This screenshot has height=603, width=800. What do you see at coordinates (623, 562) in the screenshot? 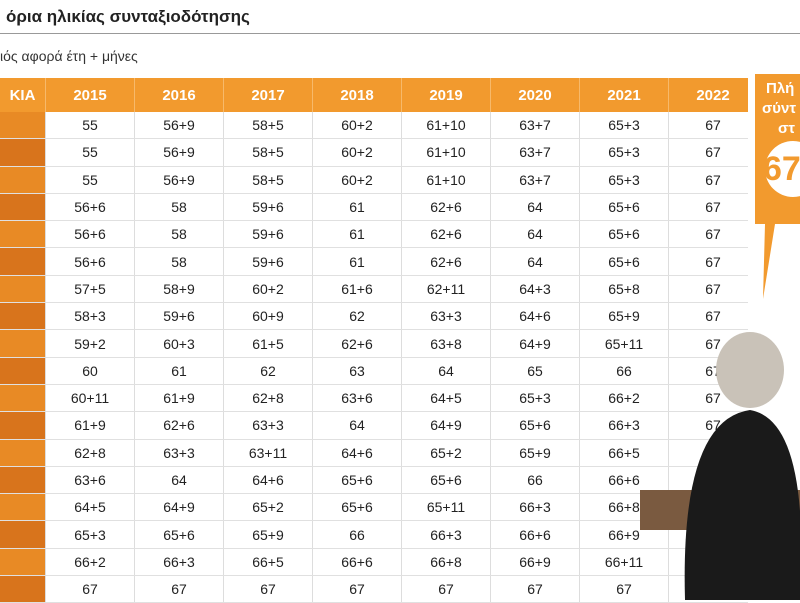
I see `table-cell: 66+11` at bounding box center [623, 562].